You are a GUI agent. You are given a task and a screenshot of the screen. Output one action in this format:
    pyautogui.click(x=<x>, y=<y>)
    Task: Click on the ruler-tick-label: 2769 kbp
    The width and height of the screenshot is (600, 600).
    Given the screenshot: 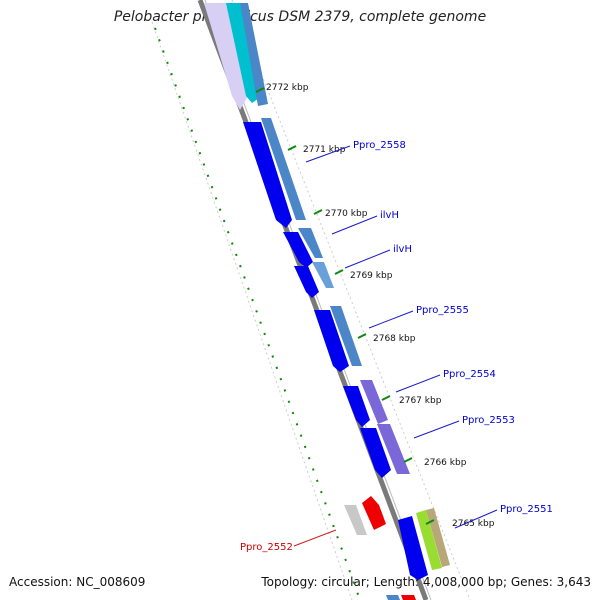 What is the action you would take?
    pyautogui.click(x=371, y=276)
    